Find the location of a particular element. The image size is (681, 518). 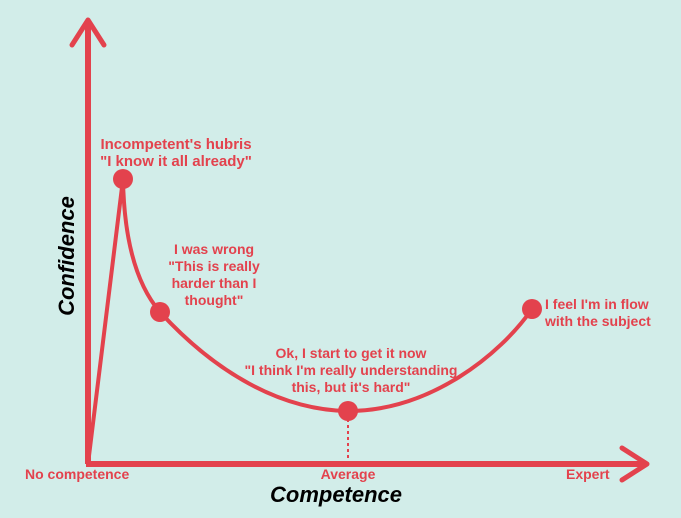

y-axis-arrowhead is located at coordinates (88, 32).